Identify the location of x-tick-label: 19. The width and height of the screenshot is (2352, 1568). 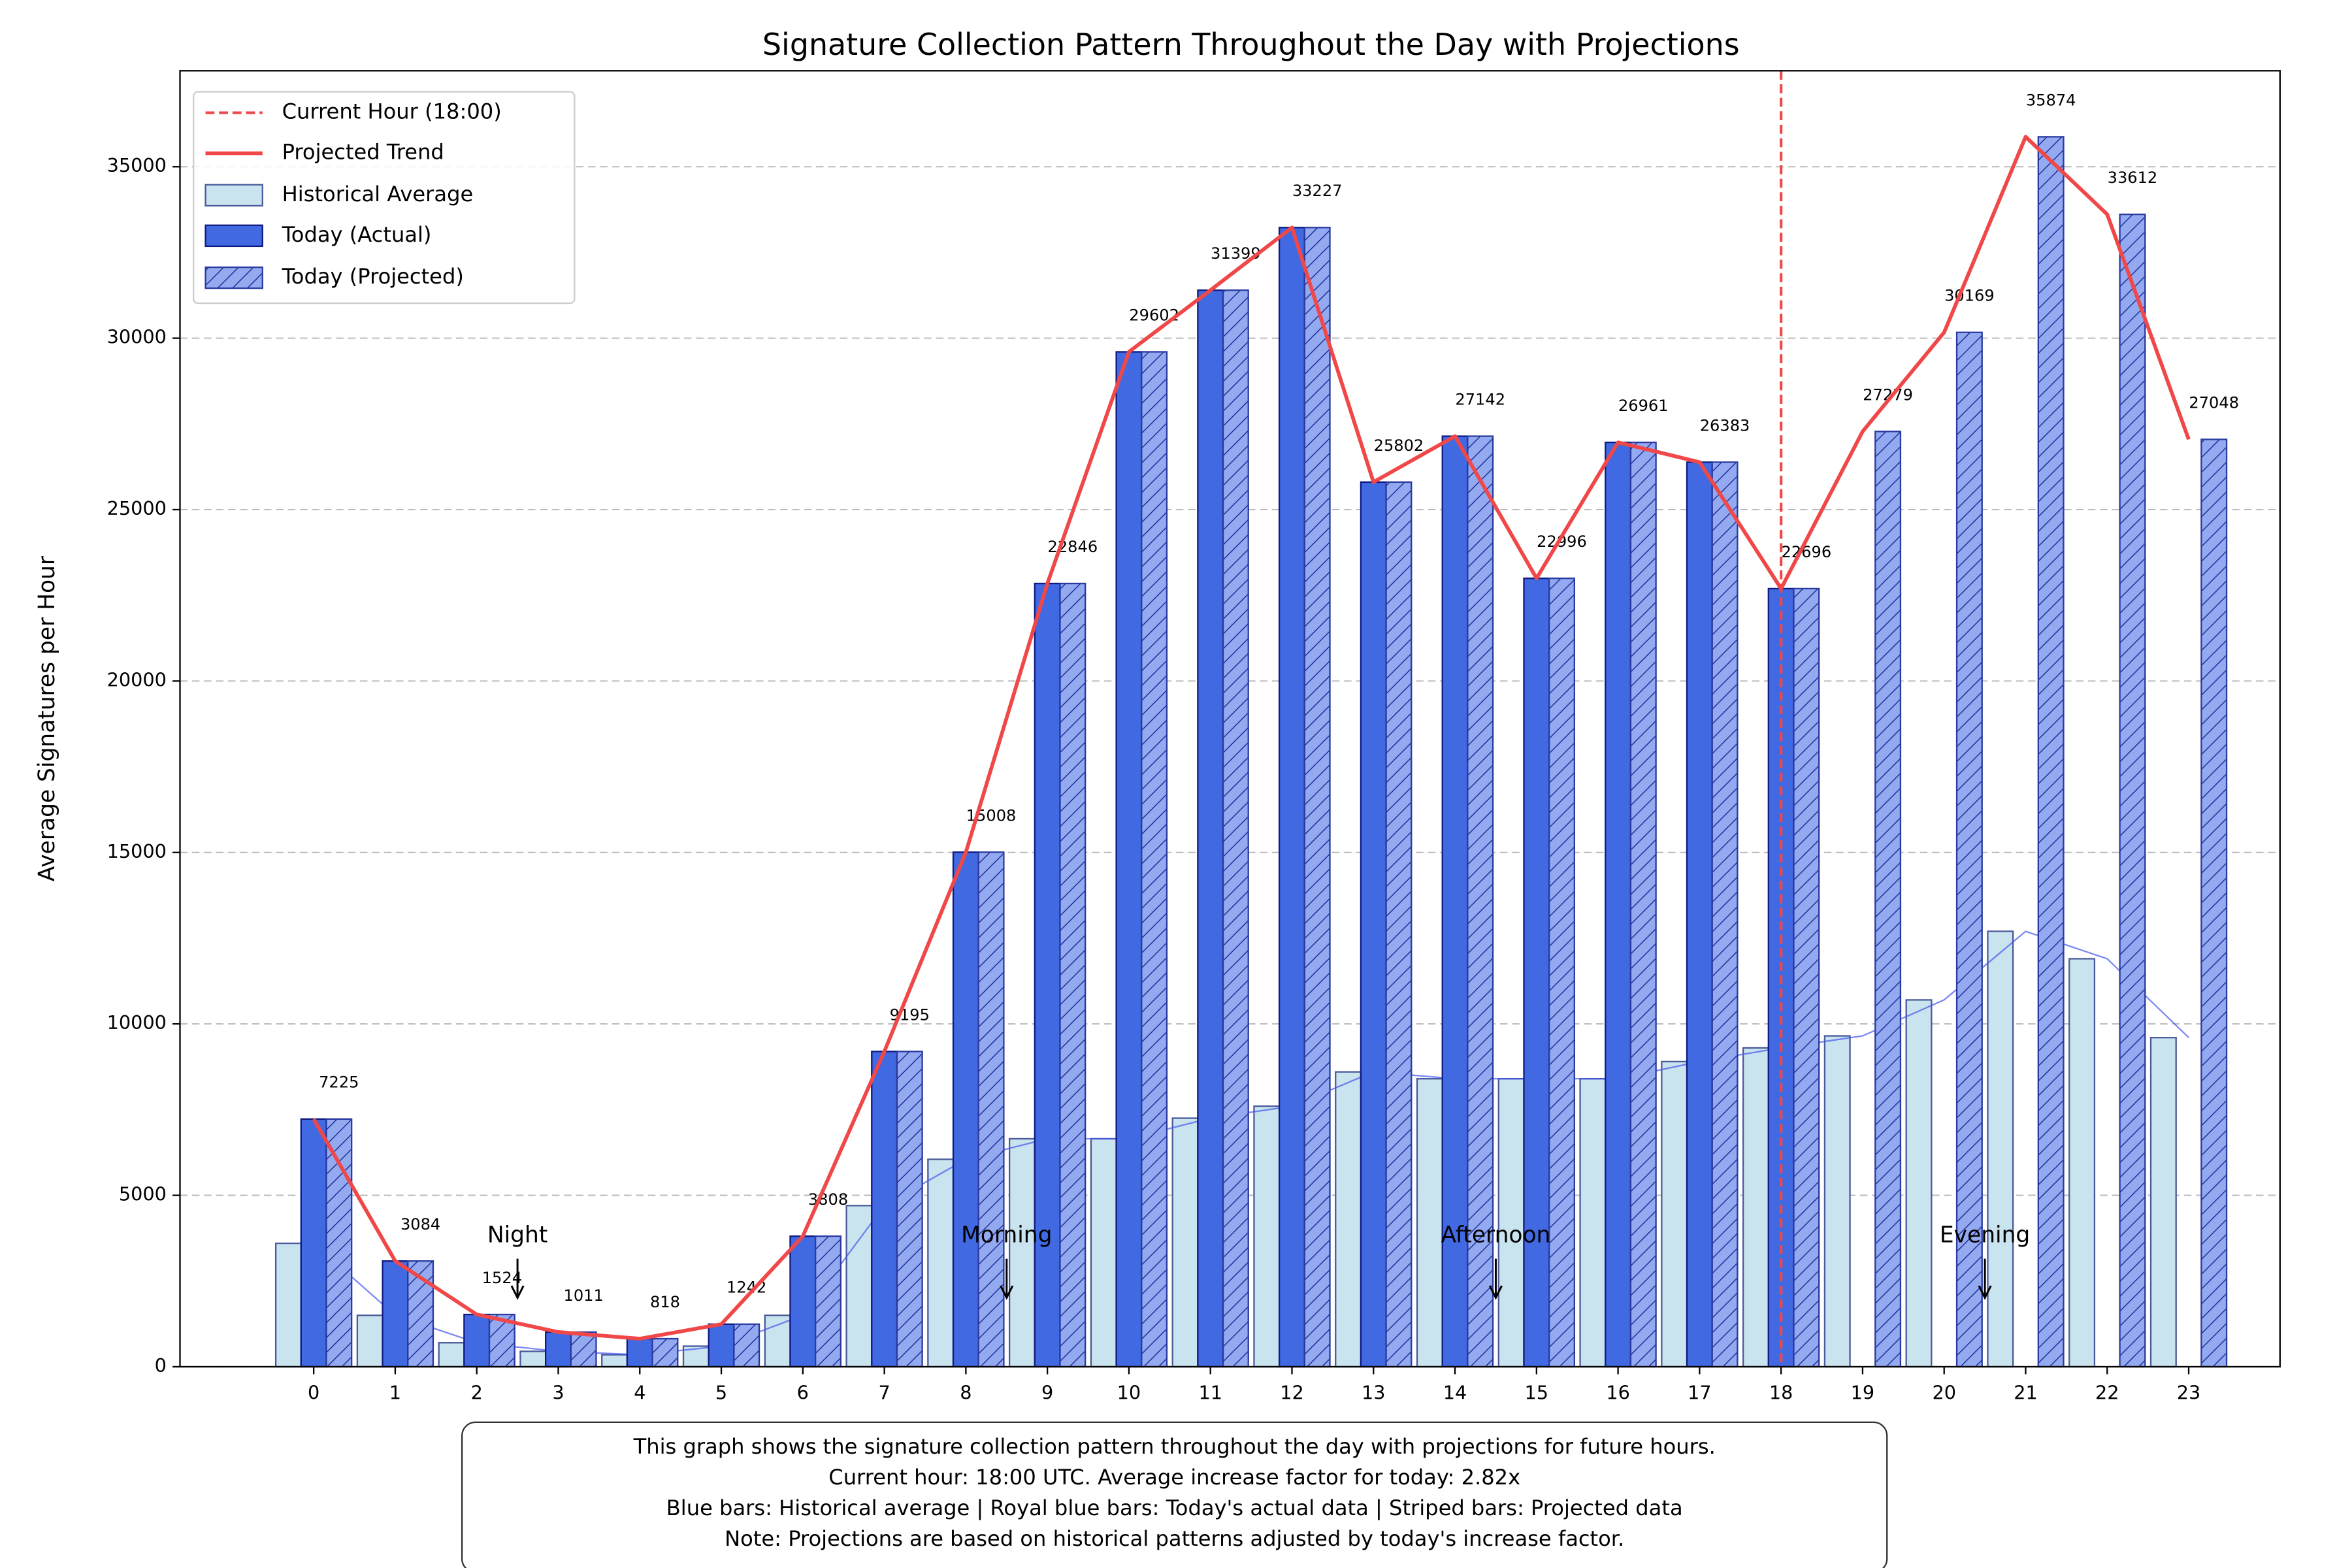
(1863, 1392).